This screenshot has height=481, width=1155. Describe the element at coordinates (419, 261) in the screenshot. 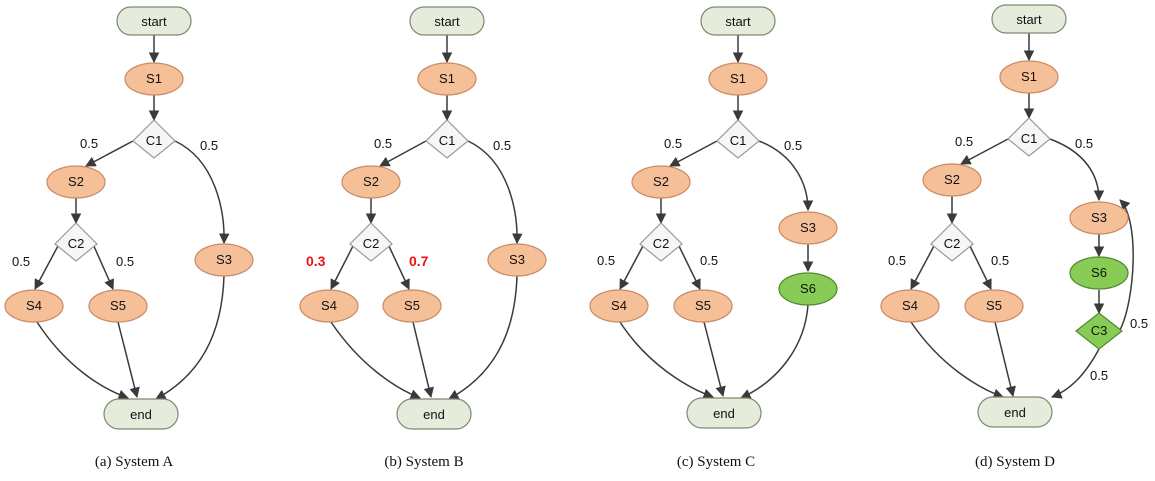

I see `prob-c2-right-highlight: 0.7` at that location.